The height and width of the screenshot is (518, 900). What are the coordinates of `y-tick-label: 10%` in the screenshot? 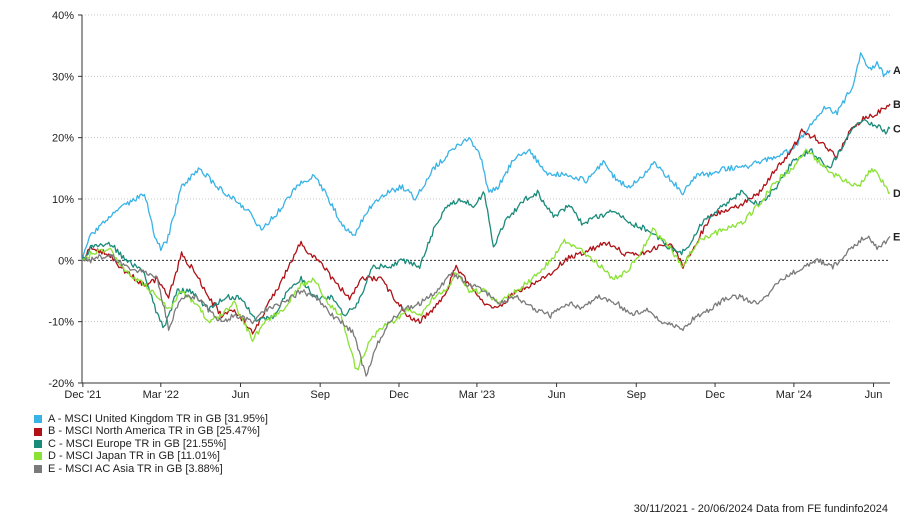 It's located at (63, 200).